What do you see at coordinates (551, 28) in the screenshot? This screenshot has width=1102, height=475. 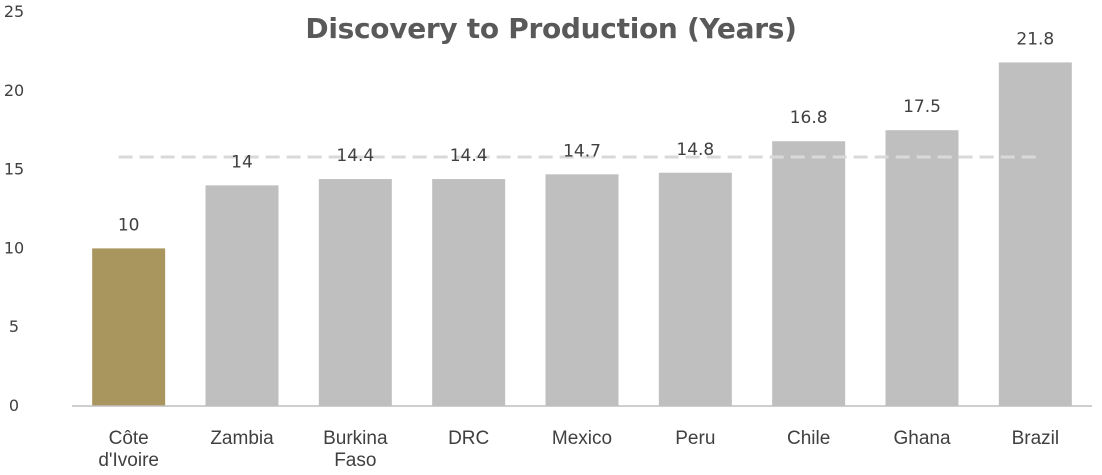 I see `chart-title: Discovery to Production (Years)` at bounding box center [551, 28].